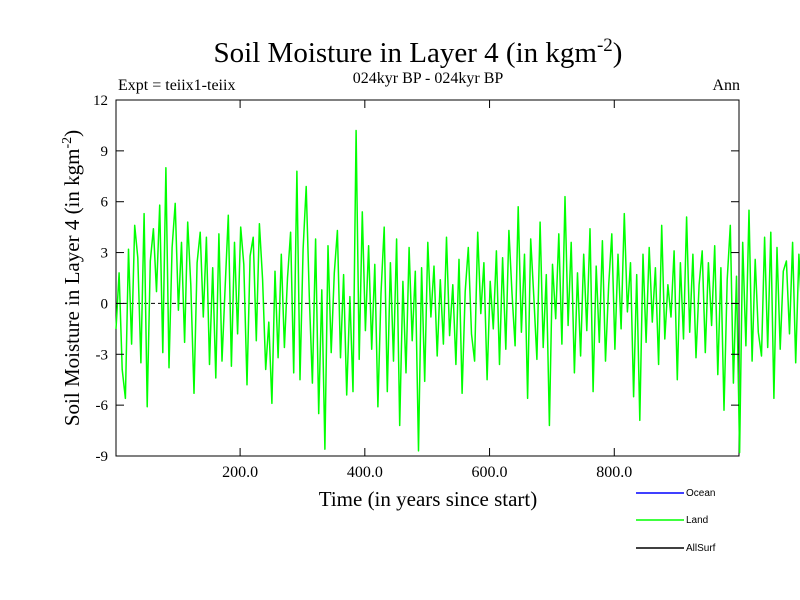 The height and width of the screenshot is (600, 800). I want to click on y-tick-label: 12, so click(100, 101).